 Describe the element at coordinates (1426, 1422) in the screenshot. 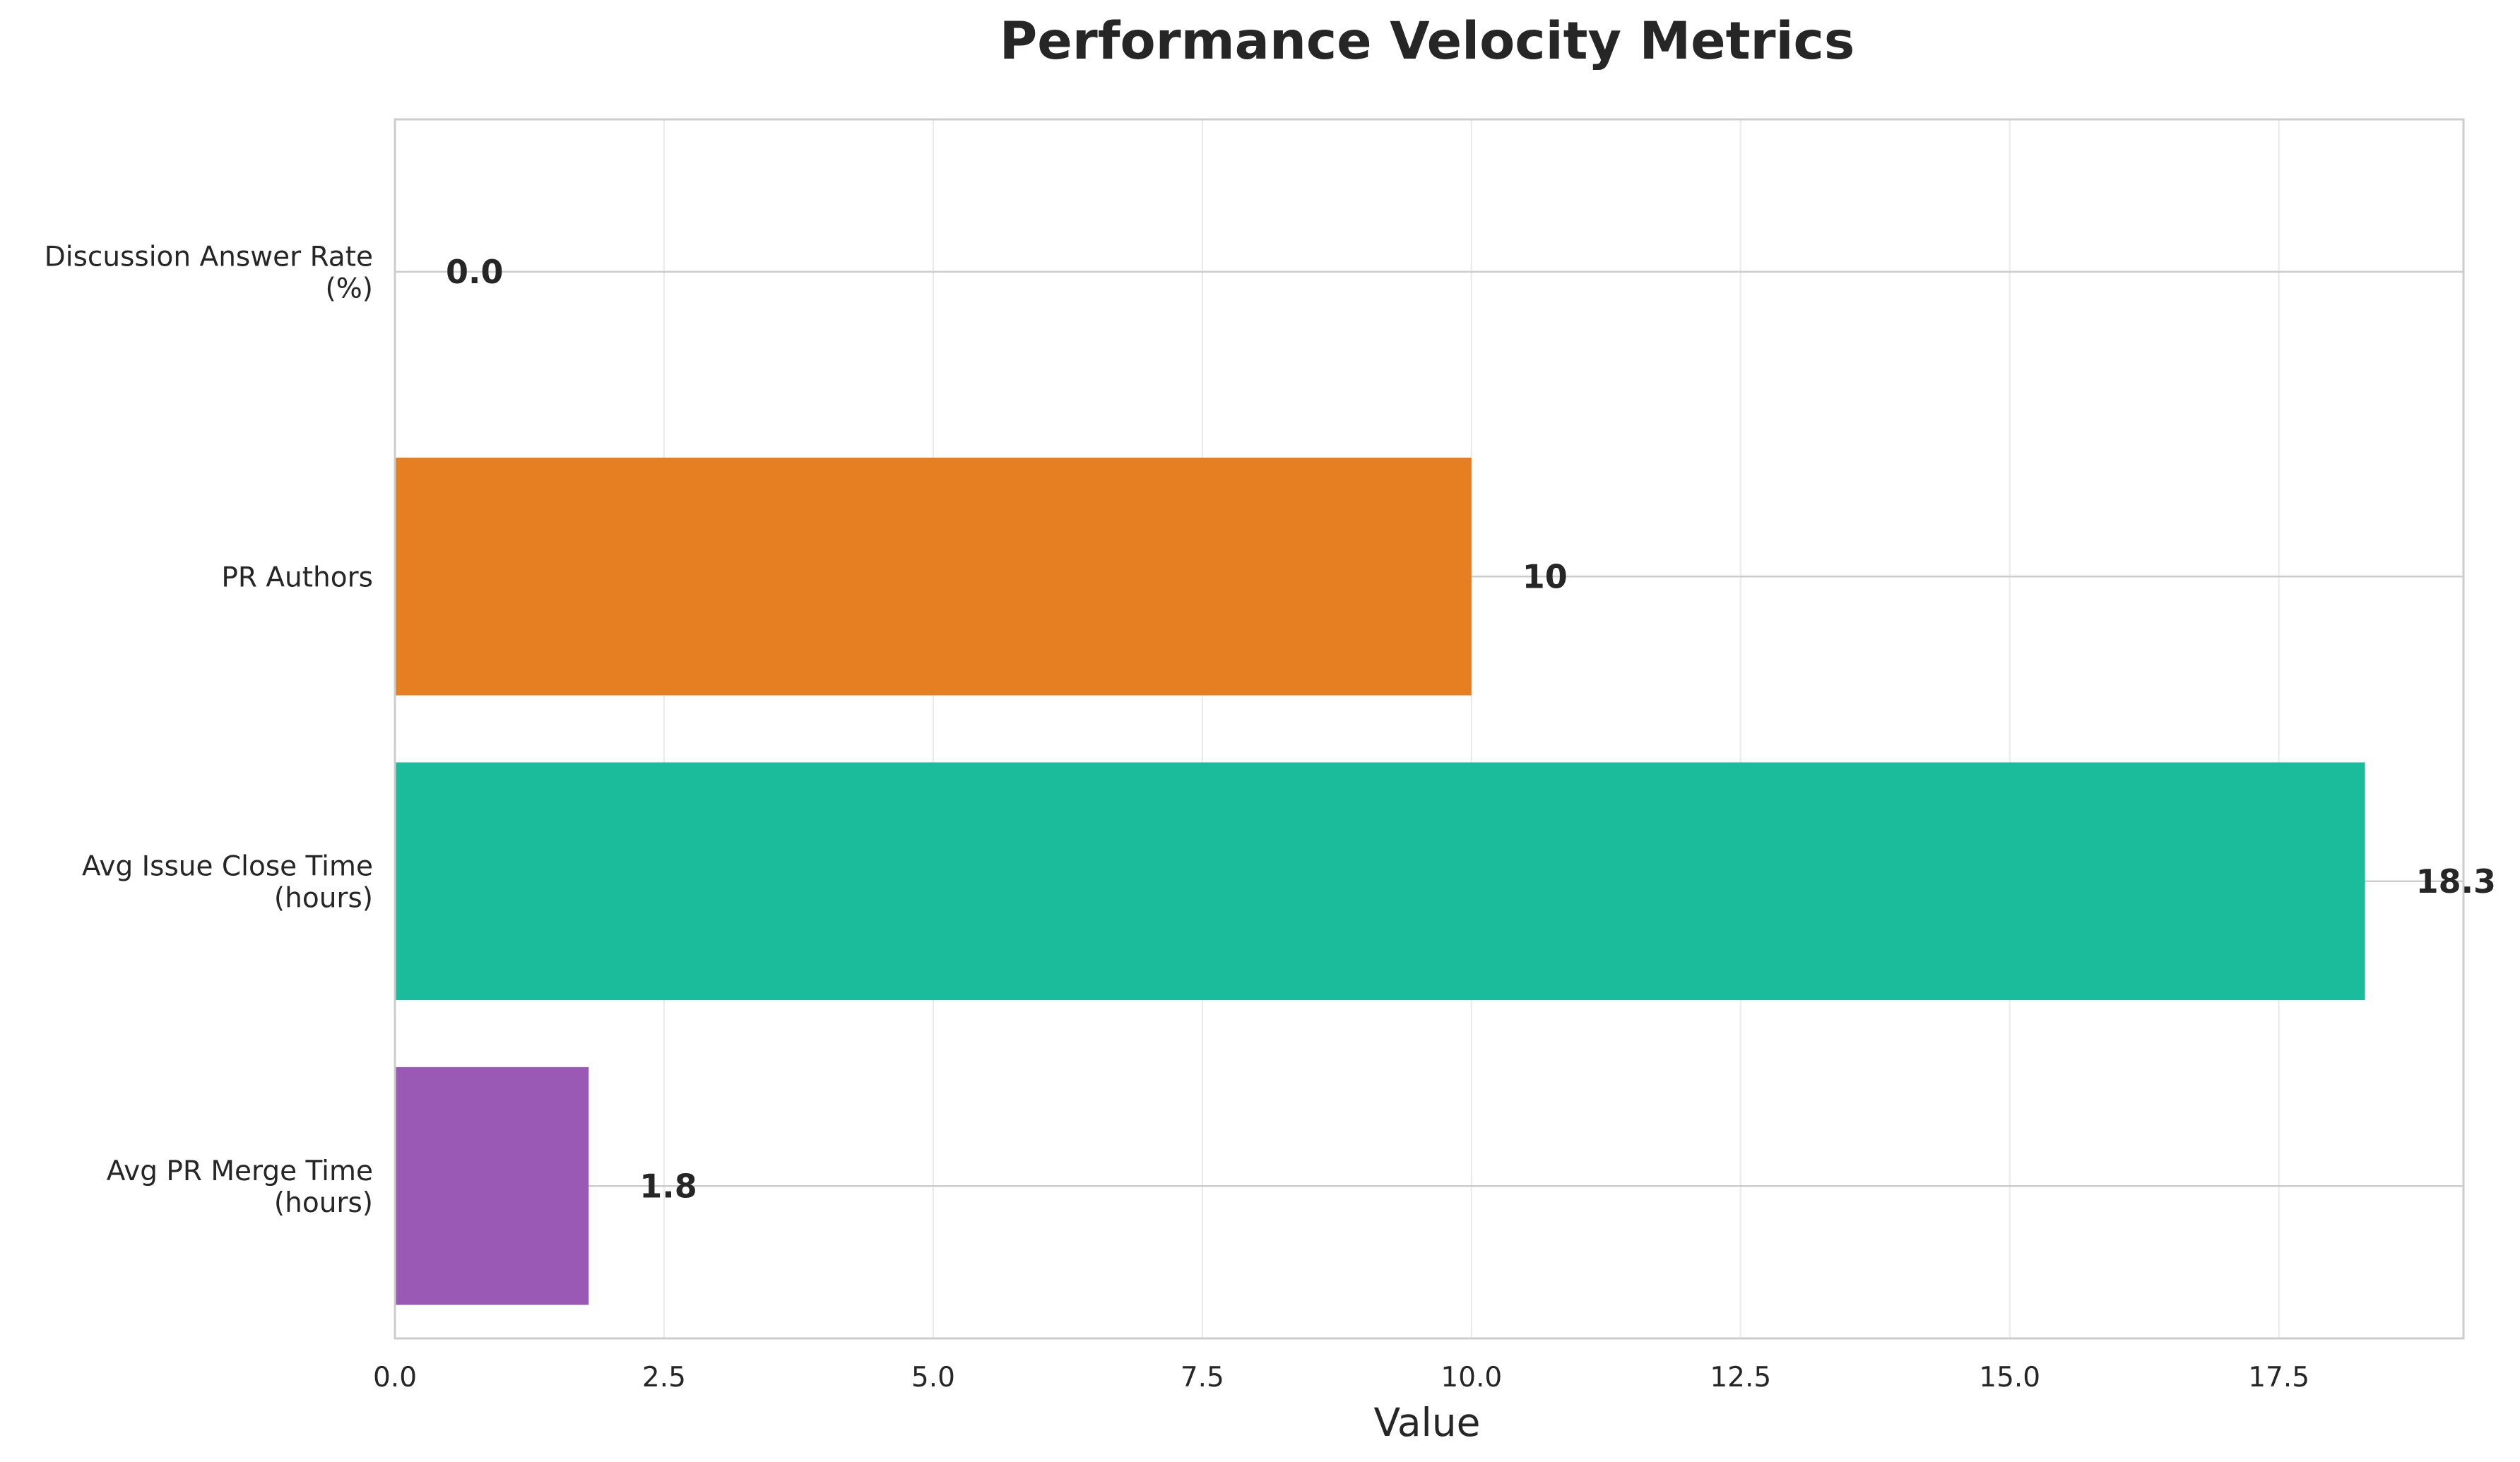

I see `x-axis-label: Value` at that location.